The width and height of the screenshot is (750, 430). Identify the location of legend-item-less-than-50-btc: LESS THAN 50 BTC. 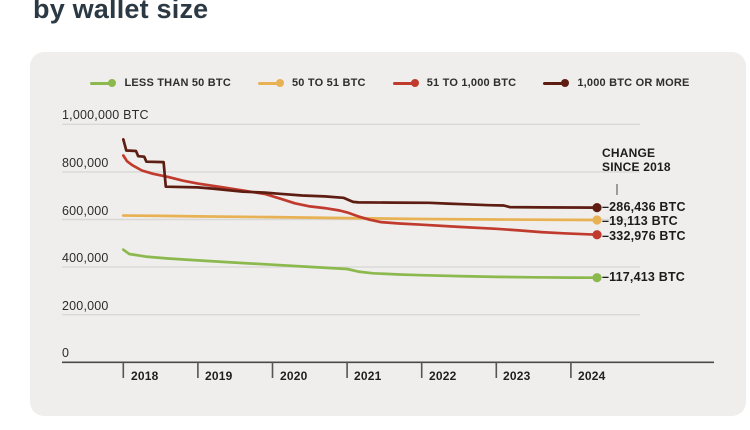
(160, 83).